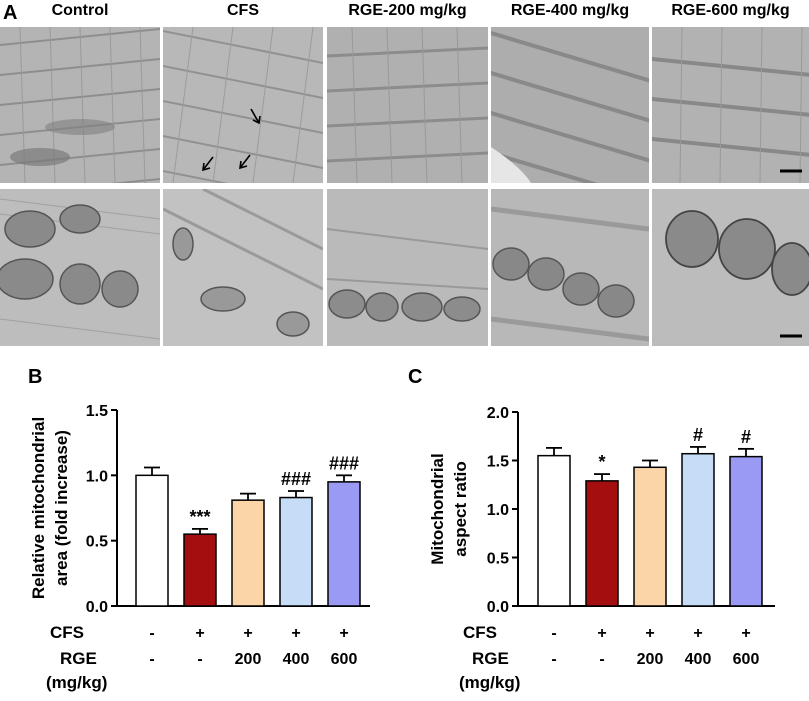  Describe the element at coordinates (498, 413) in the screenshot. I see `y-tick-label: 2.0` at that location.